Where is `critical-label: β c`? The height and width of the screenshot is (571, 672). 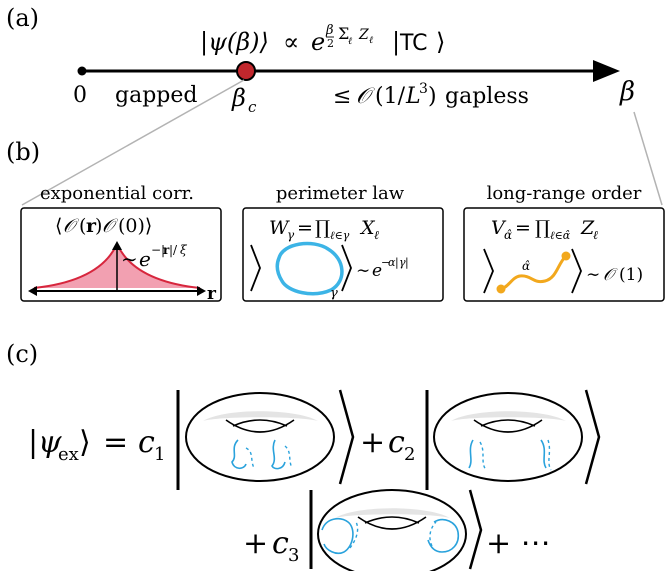 critical-label: β c is located at coordinates (244, 100).